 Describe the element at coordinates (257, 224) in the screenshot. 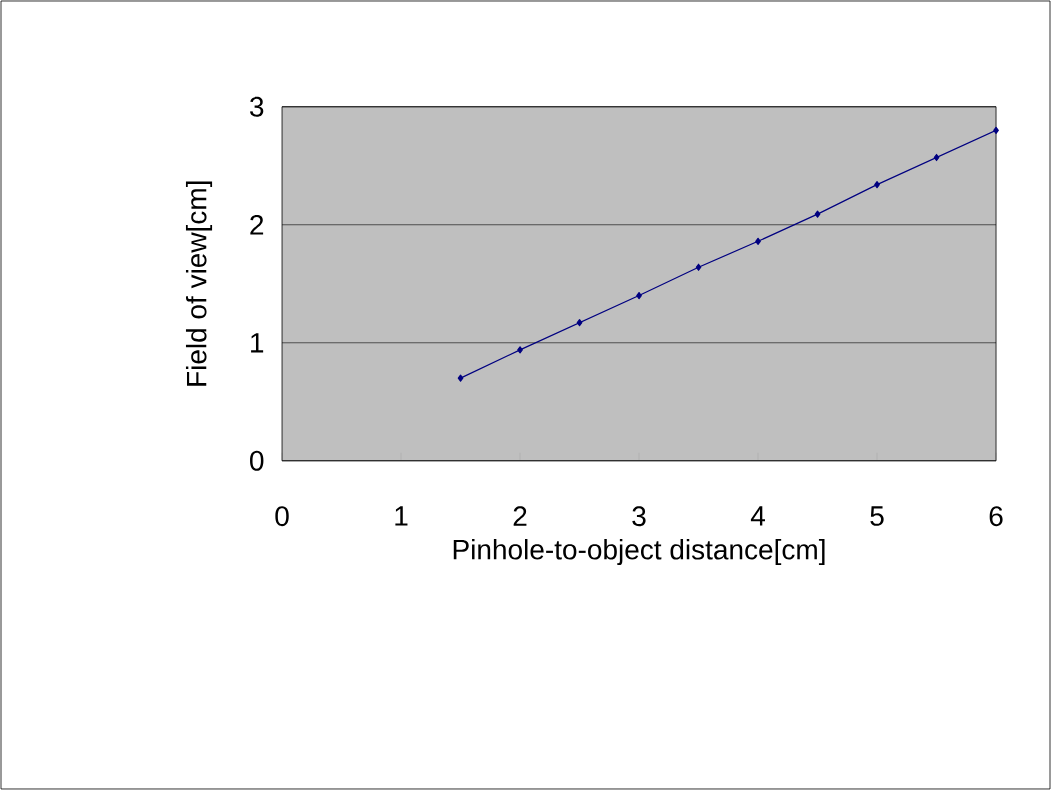

I see `y-tick-label: 2` at that location.